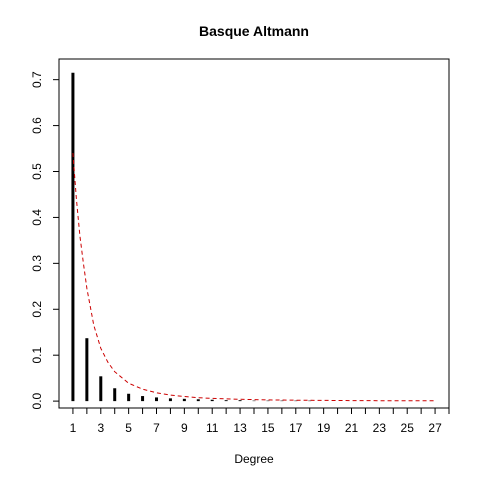  Describe the element at coordinates (37, 79) in the screenshot. I see `y-tick-label: 0.7` at that location.